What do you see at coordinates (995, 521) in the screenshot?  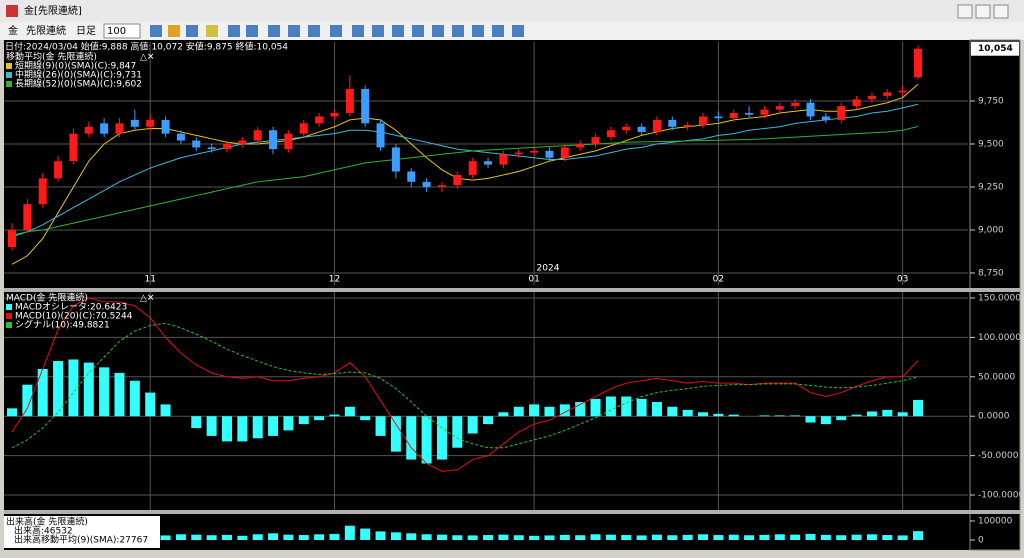 I see `y-tick-label: 100000` at bounding box center [995, 521].